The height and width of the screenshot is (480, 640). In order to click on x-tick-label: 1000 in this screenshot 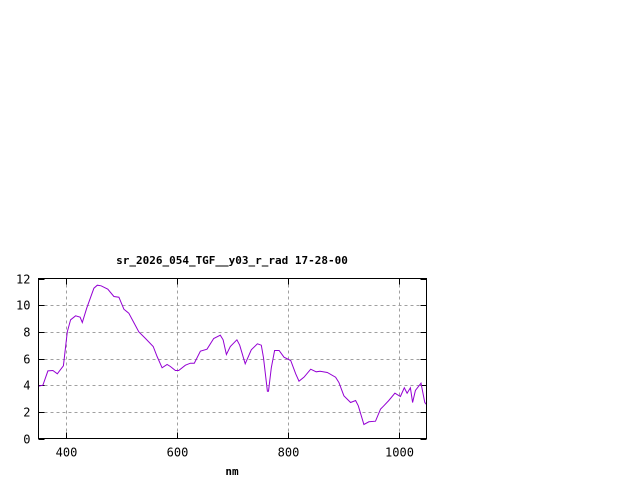, I will do `click(399, 453)`.